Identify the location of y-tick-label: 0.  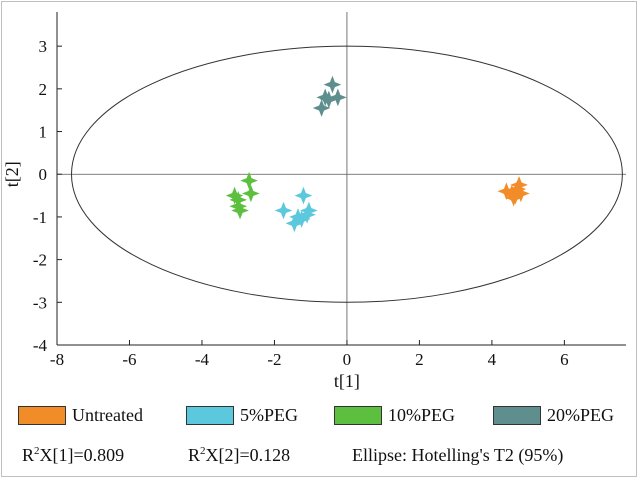
(43, 174).